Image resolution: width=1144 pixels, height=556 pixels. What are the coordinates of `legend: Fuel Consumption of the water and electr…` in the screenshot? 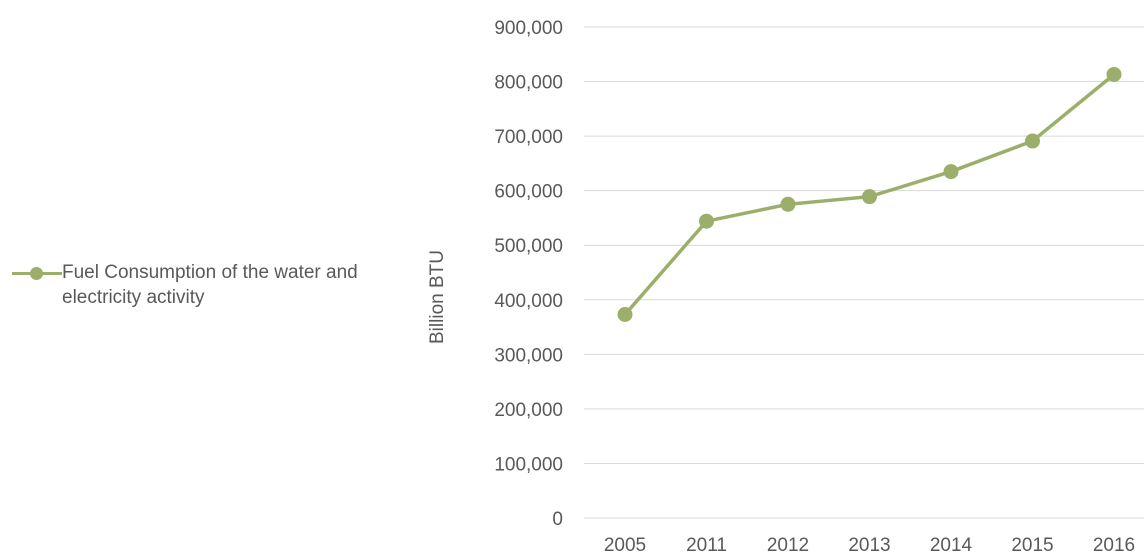 It's located at (209, 285).